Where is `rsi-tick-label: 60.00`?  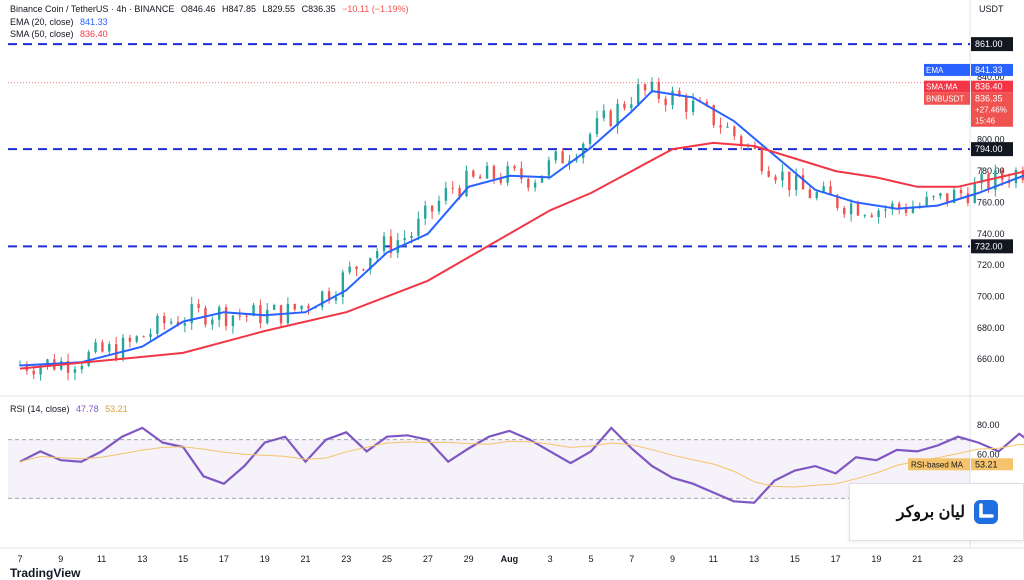
rsi-tick-label: 60.00 is located at coordinates (988, 454).